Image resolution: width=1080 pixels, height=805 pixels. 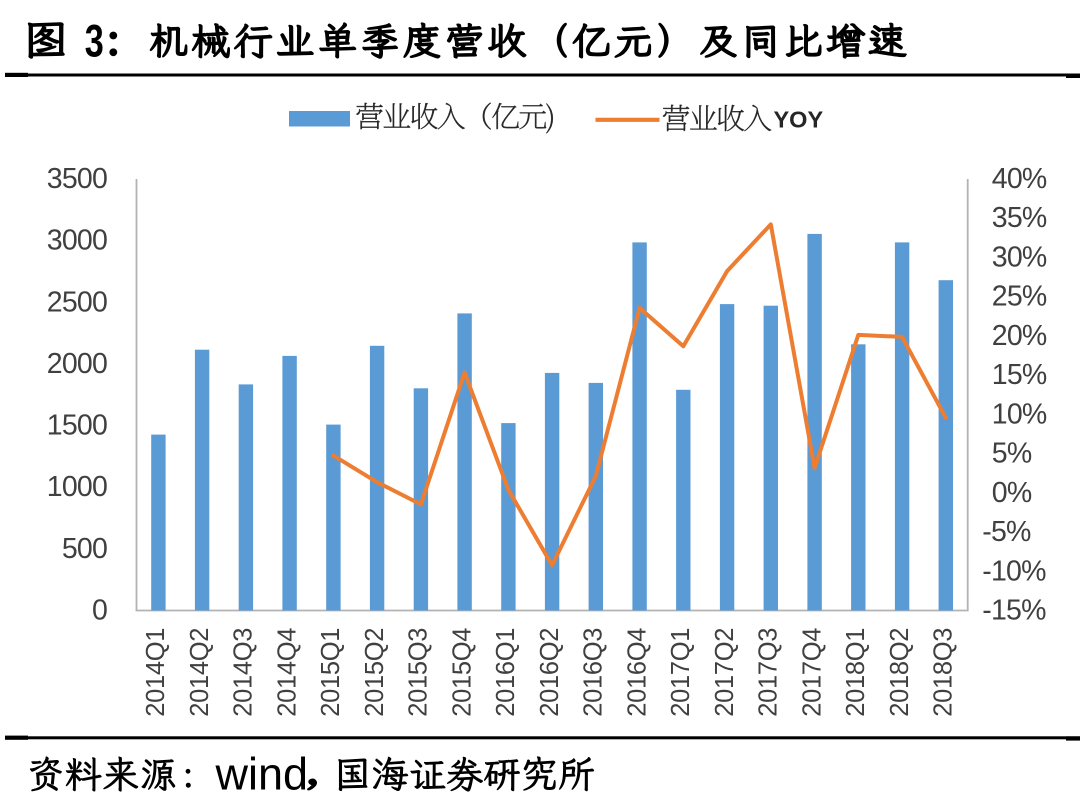 What do you see at coordinates (462, 672) in the screenshot?
I see `svg-text: 2015Q4` at bounding box center [462, 672].